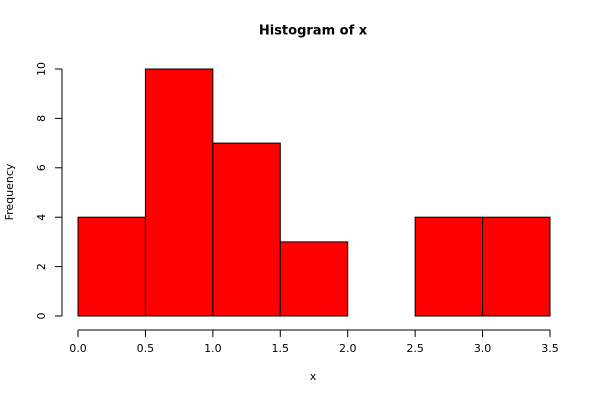 The image size is (599, 400). What do you see at coordinates (146, 348) in the screenshot?
I see `x-tick-label: 0.5` at bounding box center [146, 348].